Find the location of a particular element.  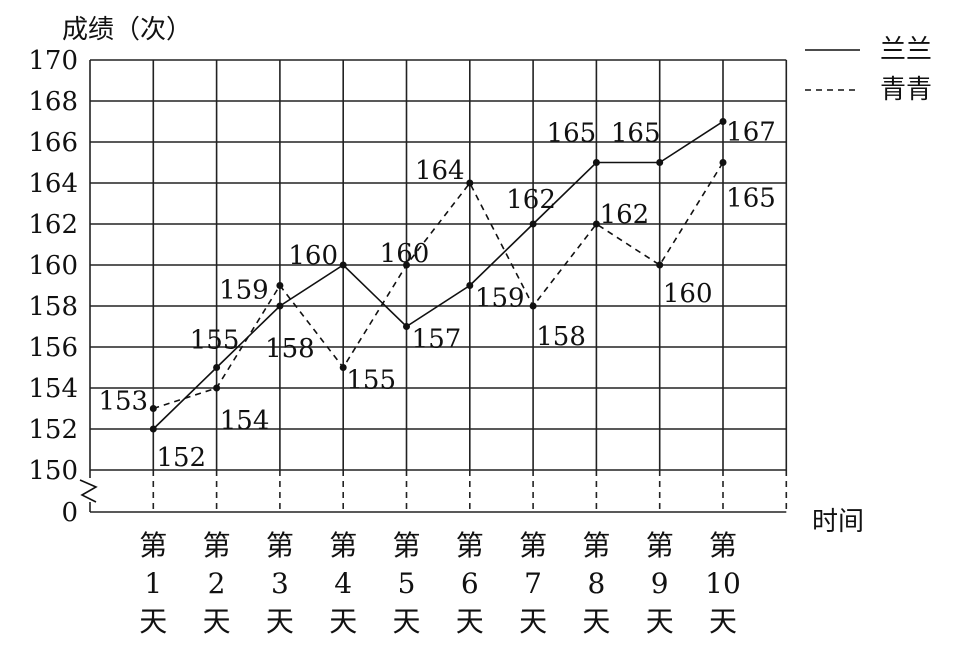

x-category-label: 10 is located at coordinates (723, 583).